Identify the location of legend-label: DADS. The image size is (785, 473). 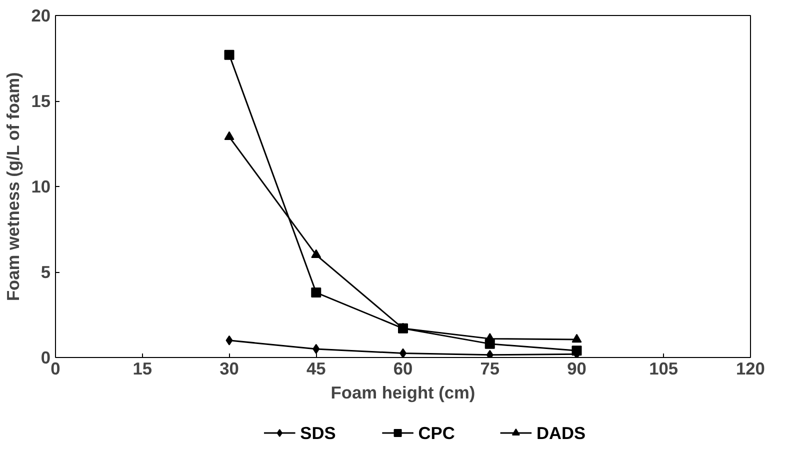
(561, 433).